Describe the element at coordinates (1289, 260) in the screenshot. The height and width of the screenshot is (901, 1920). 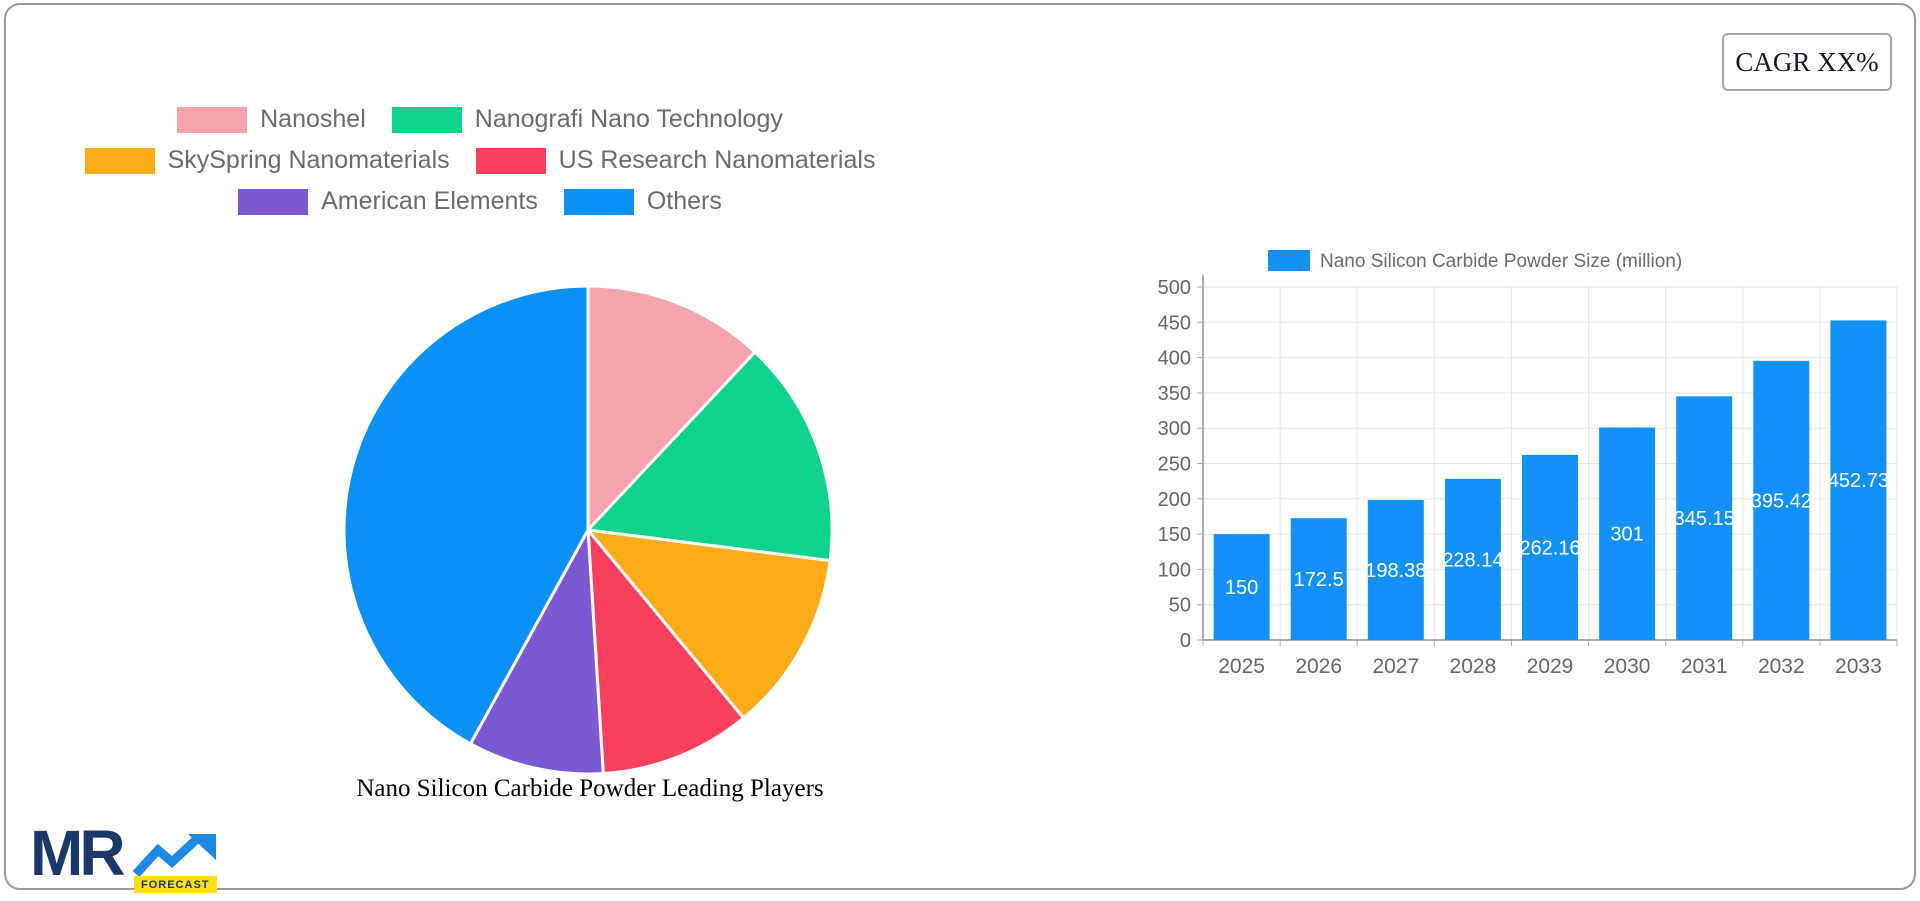
I see `bar-legend-swatch` at that location.